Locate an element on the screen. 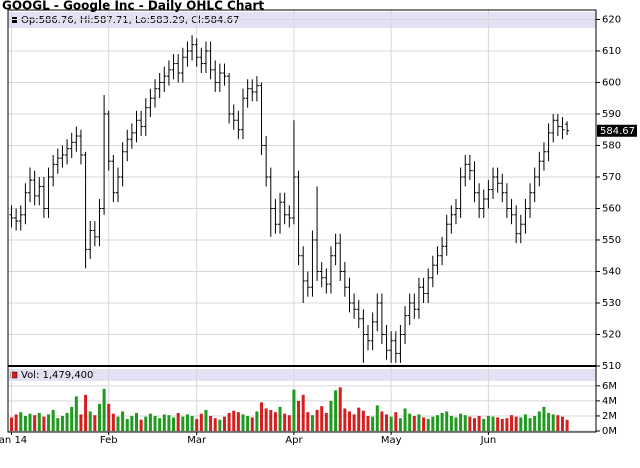  y-tick-label: 560 is located at coordinates (611, 208).